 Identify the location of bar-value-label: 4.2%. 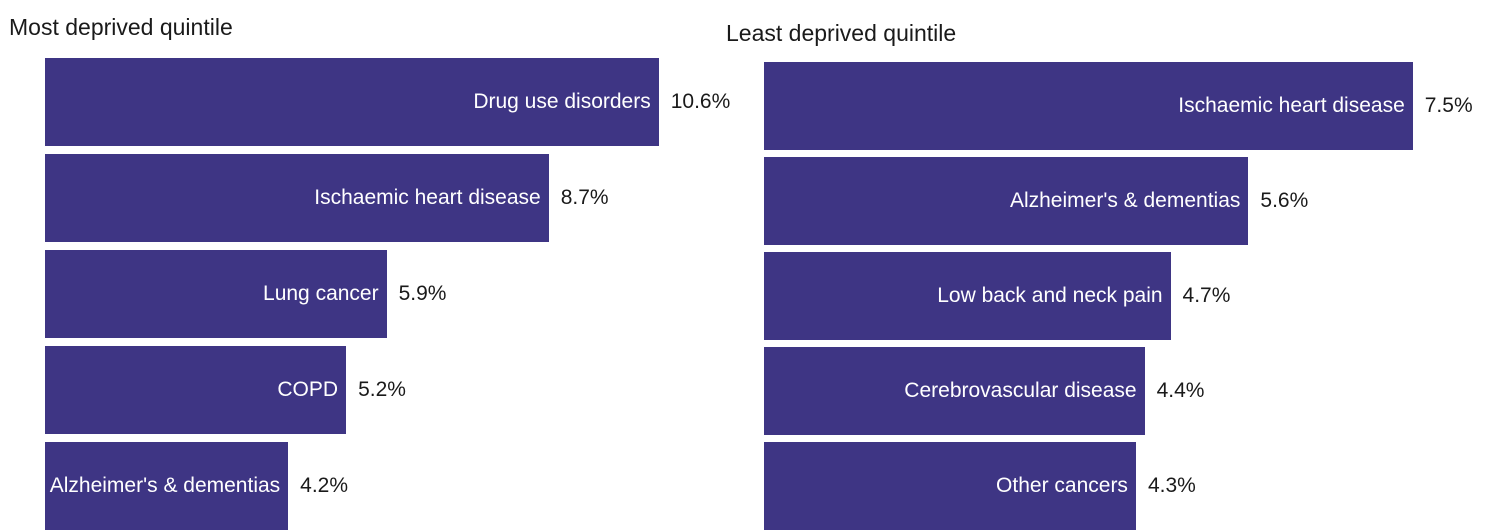
(324, 485).